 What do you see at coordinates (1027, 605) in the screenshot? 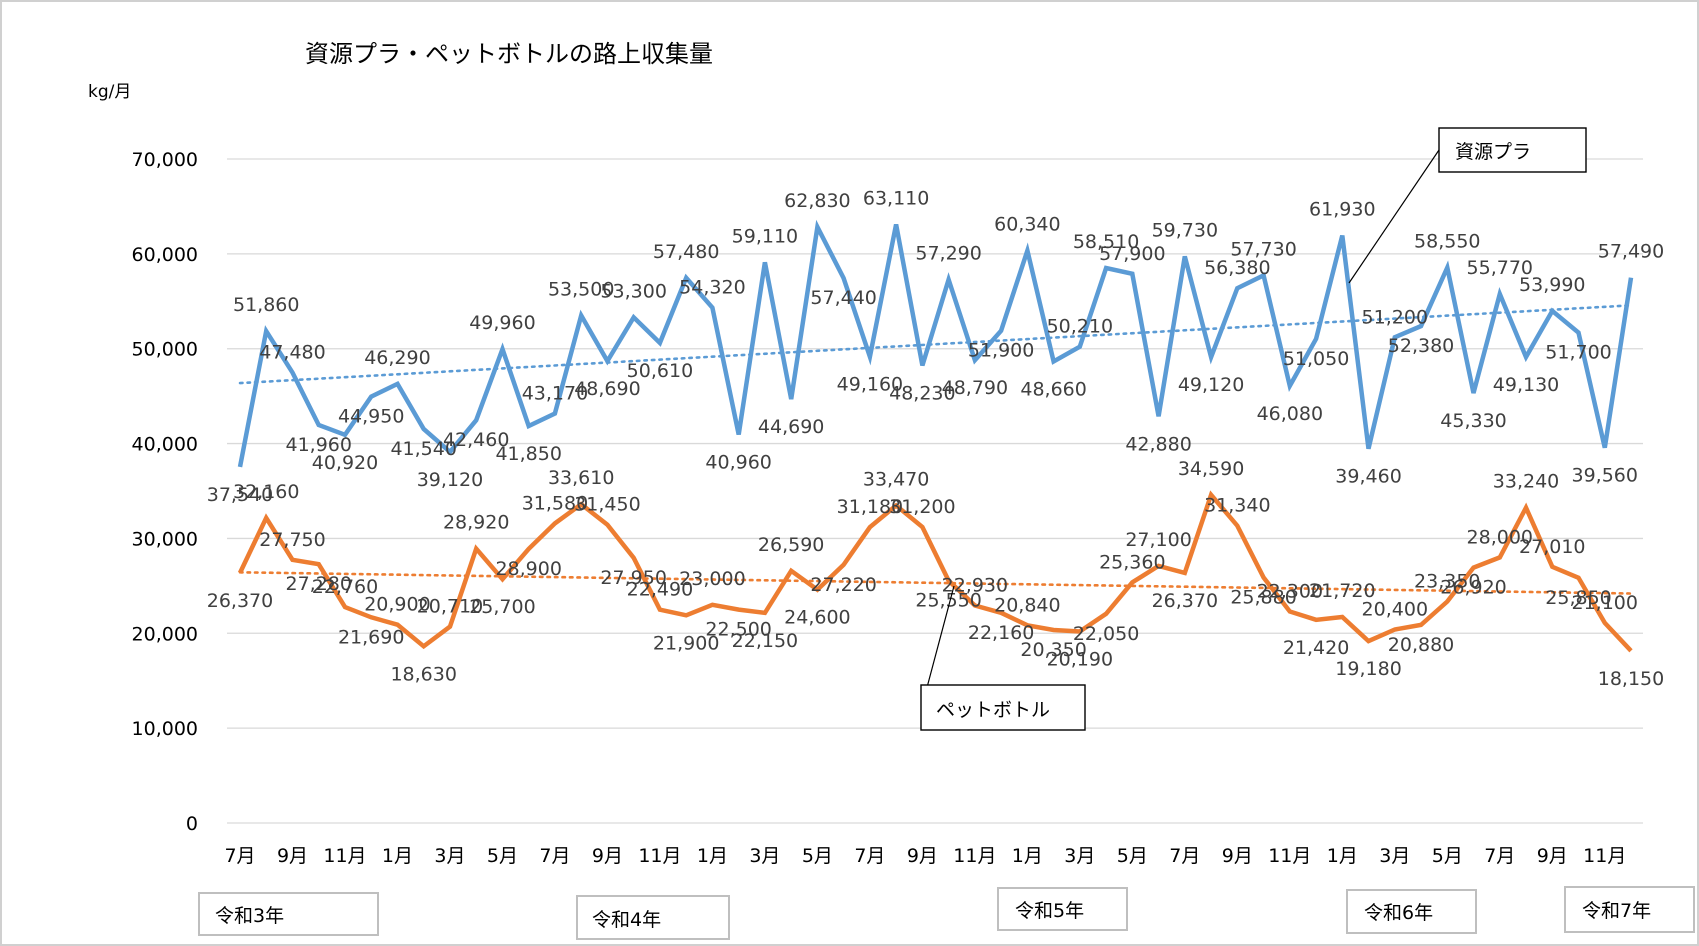
I see `data-label: 20,840` at bounding box center [1027, 605].